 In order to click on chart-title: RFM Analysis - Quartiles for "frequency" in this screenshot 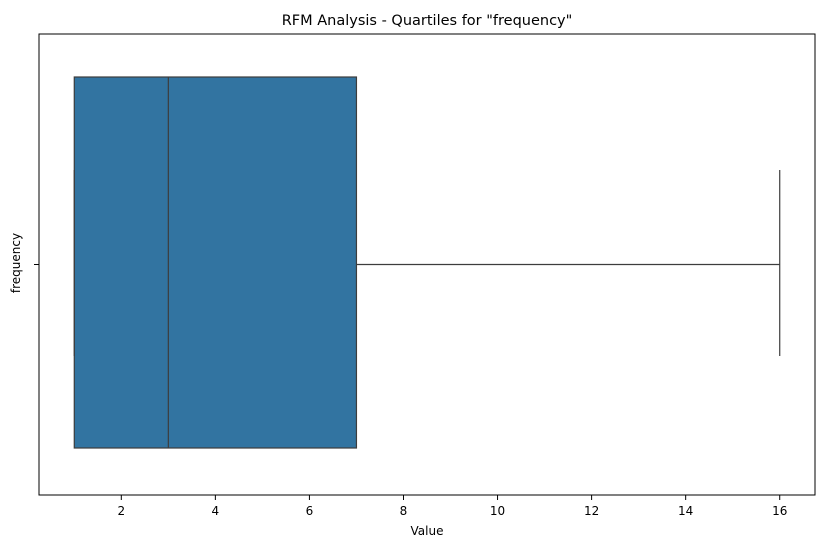, I will do `click(427, 21)`.